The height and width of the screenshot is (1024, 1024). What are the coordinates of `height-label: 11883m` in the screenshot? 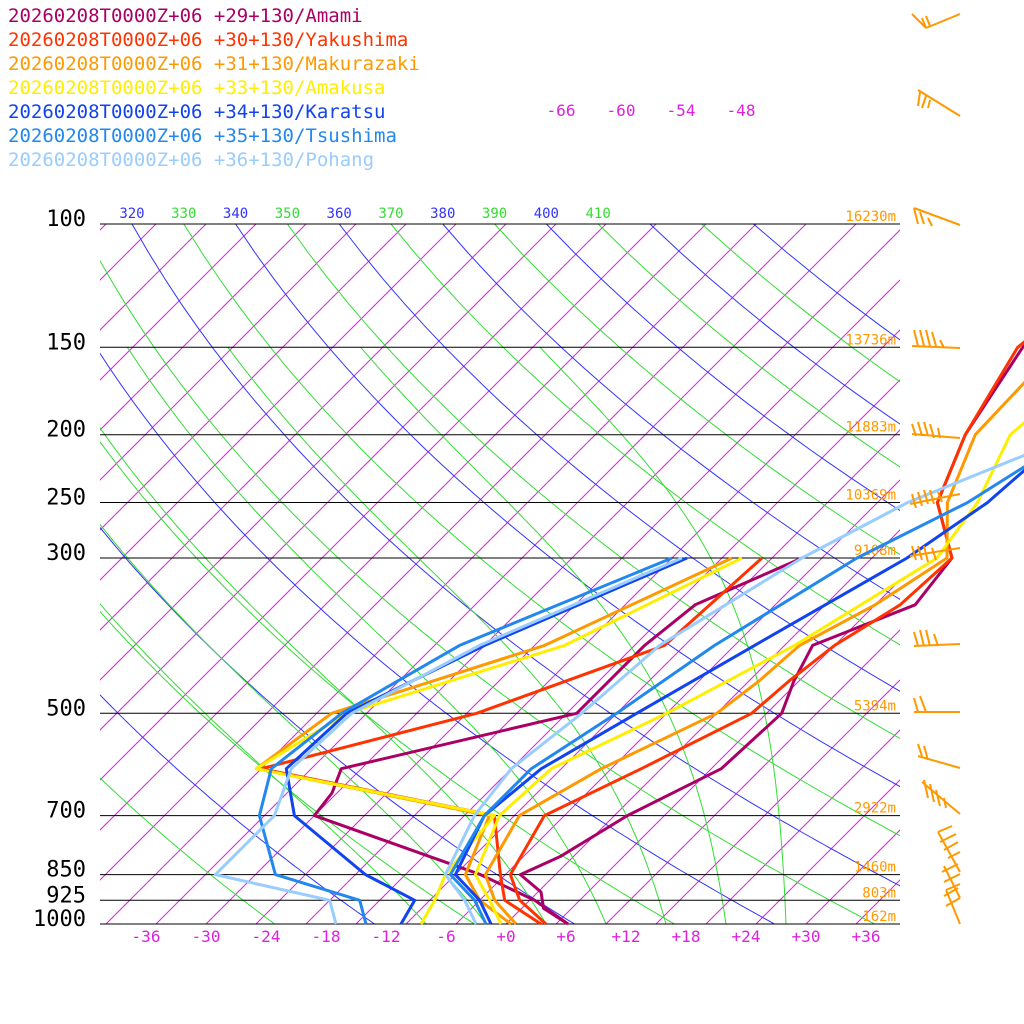 It's located at (870, 428).